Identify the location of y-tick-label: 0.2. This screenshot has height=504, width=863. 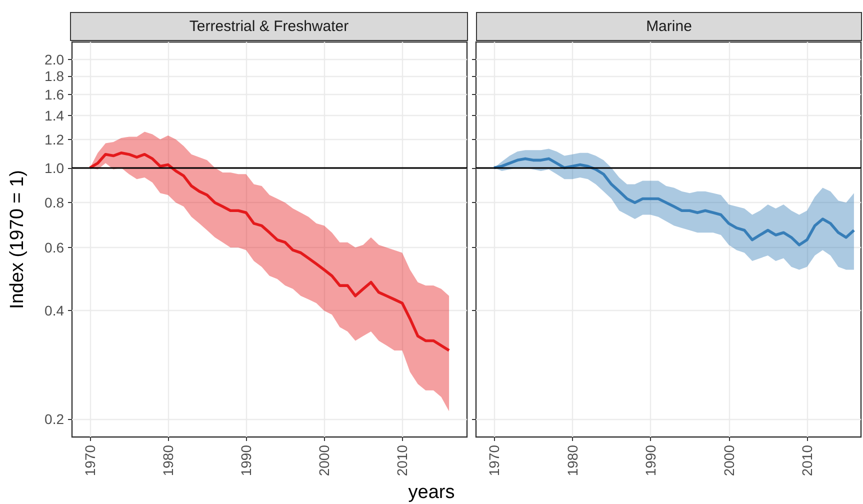
(54, 418).